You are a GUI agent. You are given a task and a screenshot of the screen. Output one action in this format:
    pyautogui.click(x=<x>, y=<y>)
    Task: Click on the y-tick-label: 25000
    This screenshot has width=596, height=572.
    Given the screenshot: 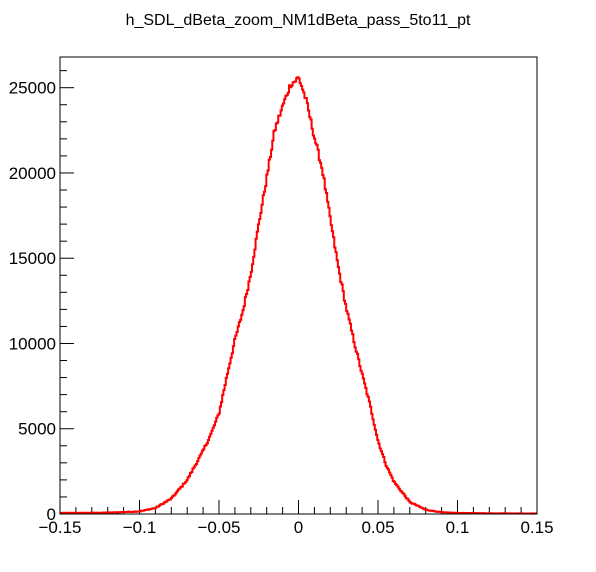 What is the action you would take?
    pyautogui.click(x=32, y=88)
    